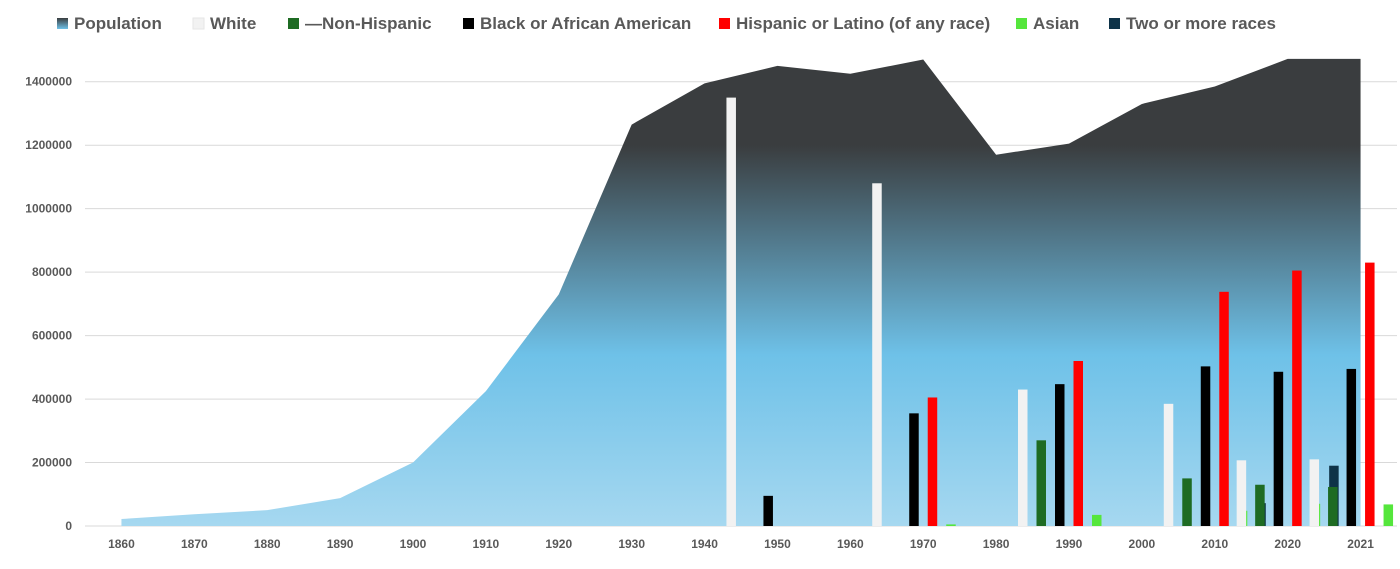 The width and height of the screenshot is (1400, 569). I want to click on y-tick-label: 600000, so click(52, 336).